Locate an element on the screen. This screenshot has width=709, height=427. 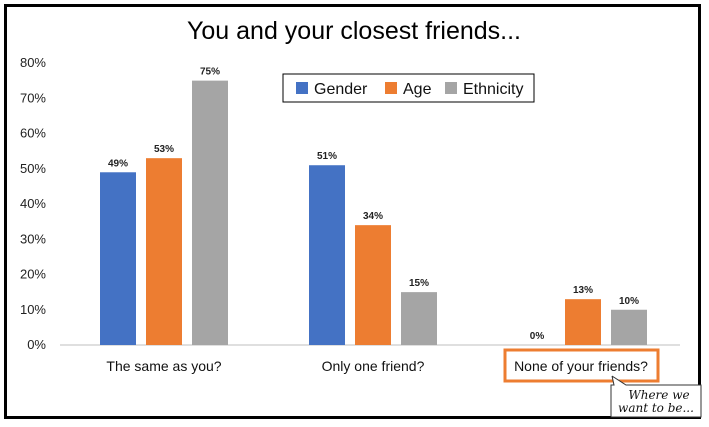
y-tick-label: 70% is located at coordinates (33, 97).